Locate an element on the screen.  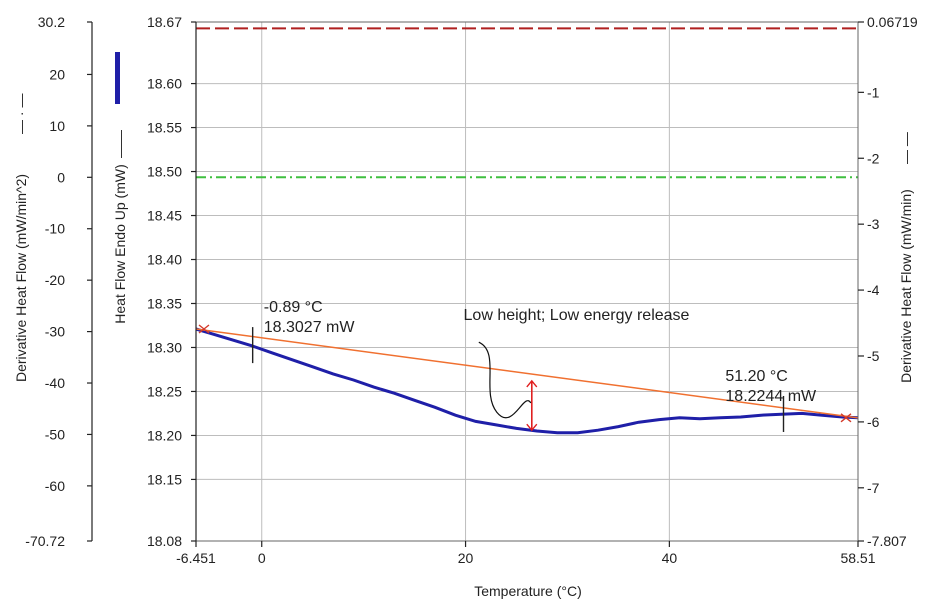
annotation-line: -0.89 °C is located at coordinates (293, 307).